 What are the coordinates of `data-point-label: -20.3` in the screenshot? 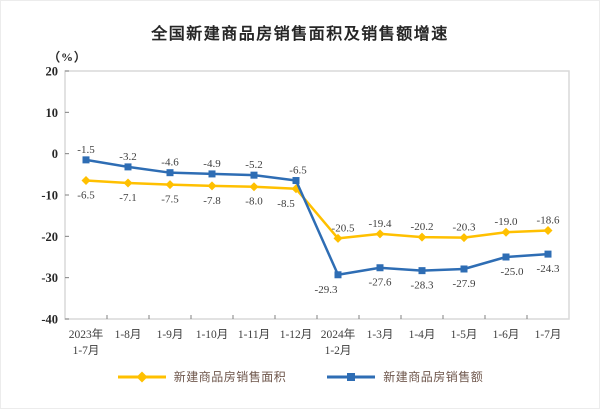 It's located at (464, 228).